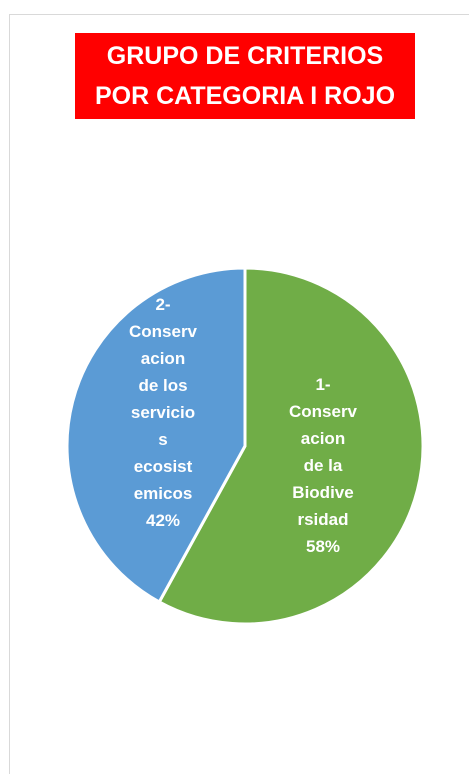 This screenshot has width=470, height=774. What do you see at coordinates (163, 466) in the screenshot?
I see `slice-label-line: ecosist` at bounding box center [163, 466].